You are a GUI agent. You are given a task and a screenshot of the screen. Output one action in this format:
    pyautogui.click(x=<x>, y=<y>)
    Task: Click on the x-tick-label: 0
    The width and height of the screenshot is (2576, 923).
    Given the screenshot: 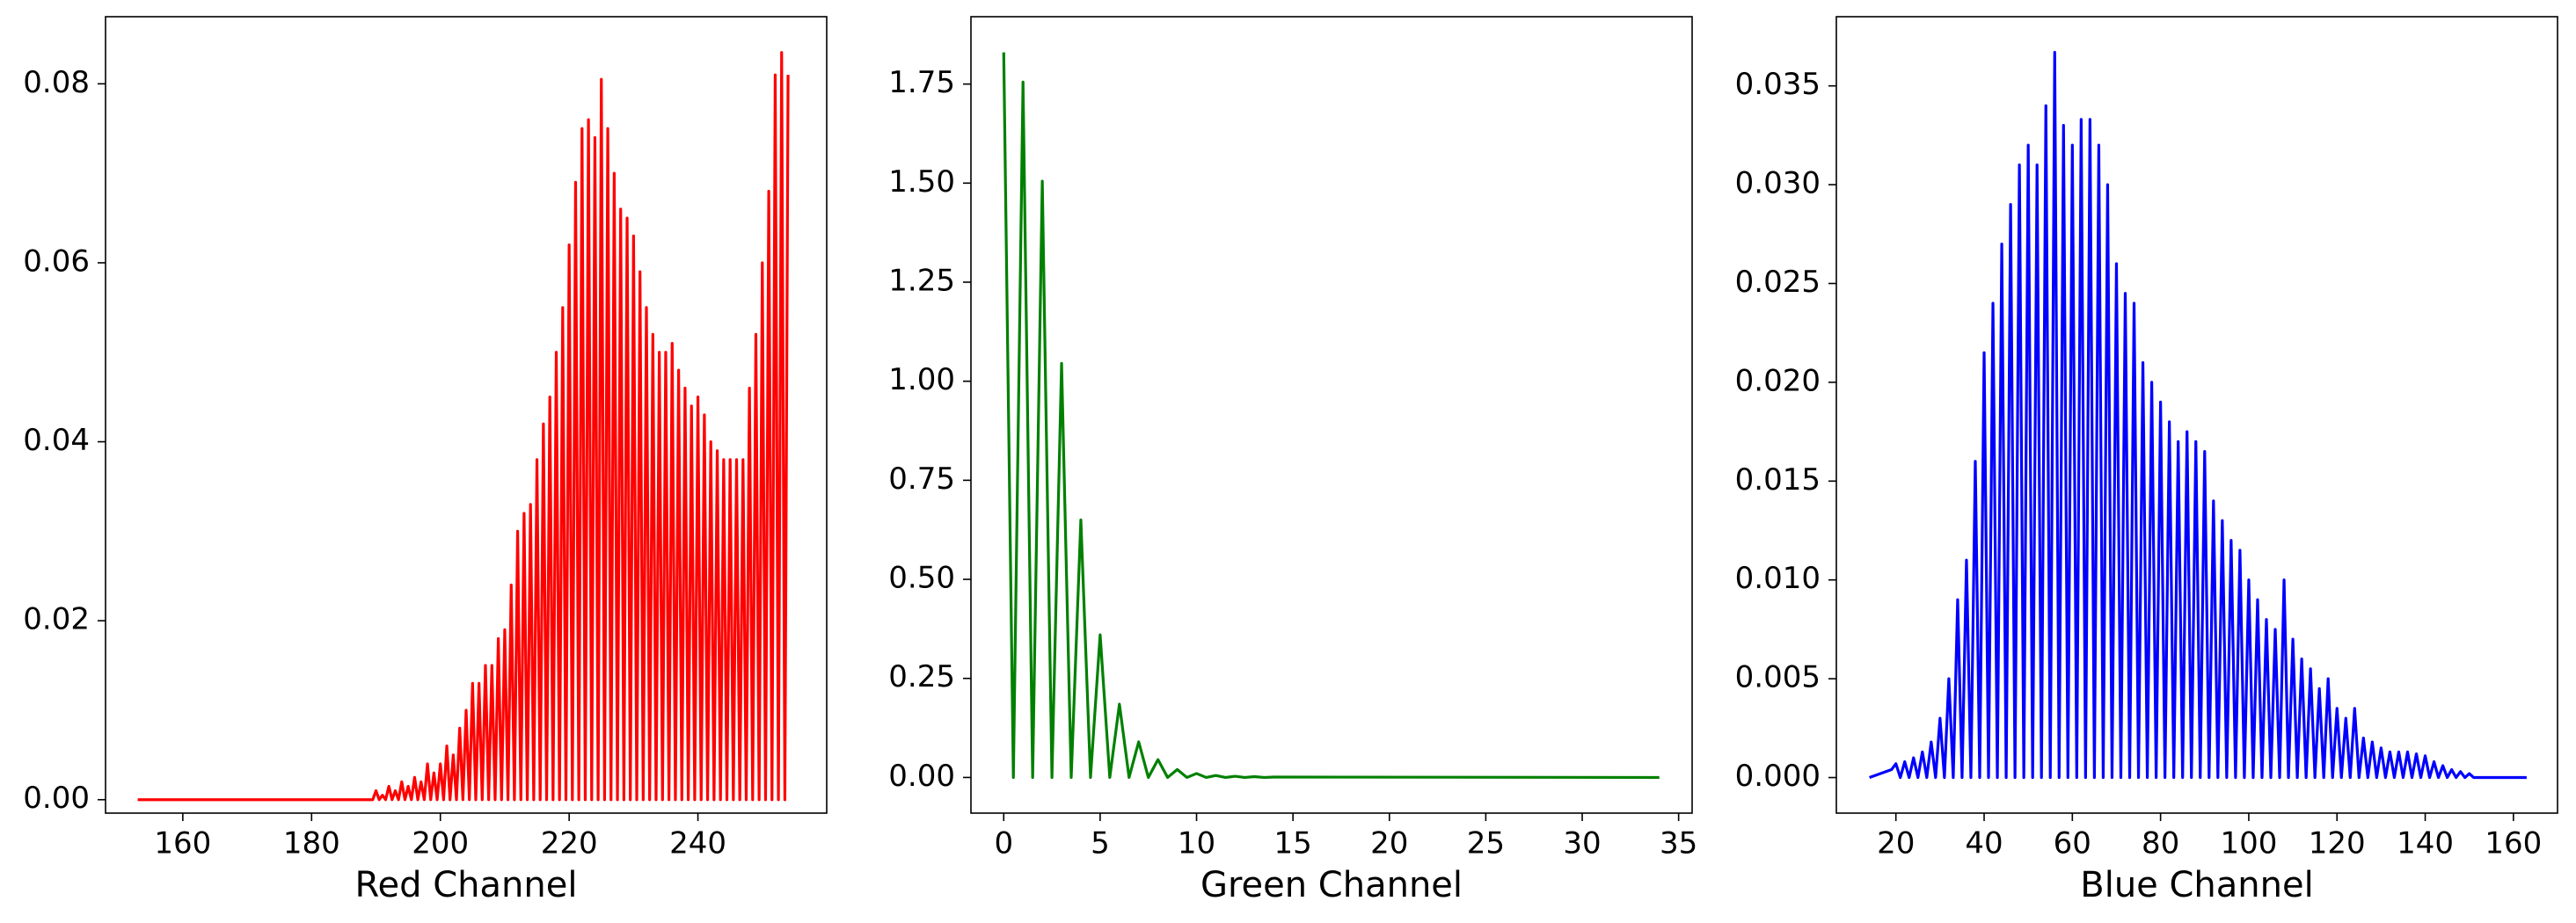 What is the action you would take?
    pyautogui.click(x=1003, y=843)
    